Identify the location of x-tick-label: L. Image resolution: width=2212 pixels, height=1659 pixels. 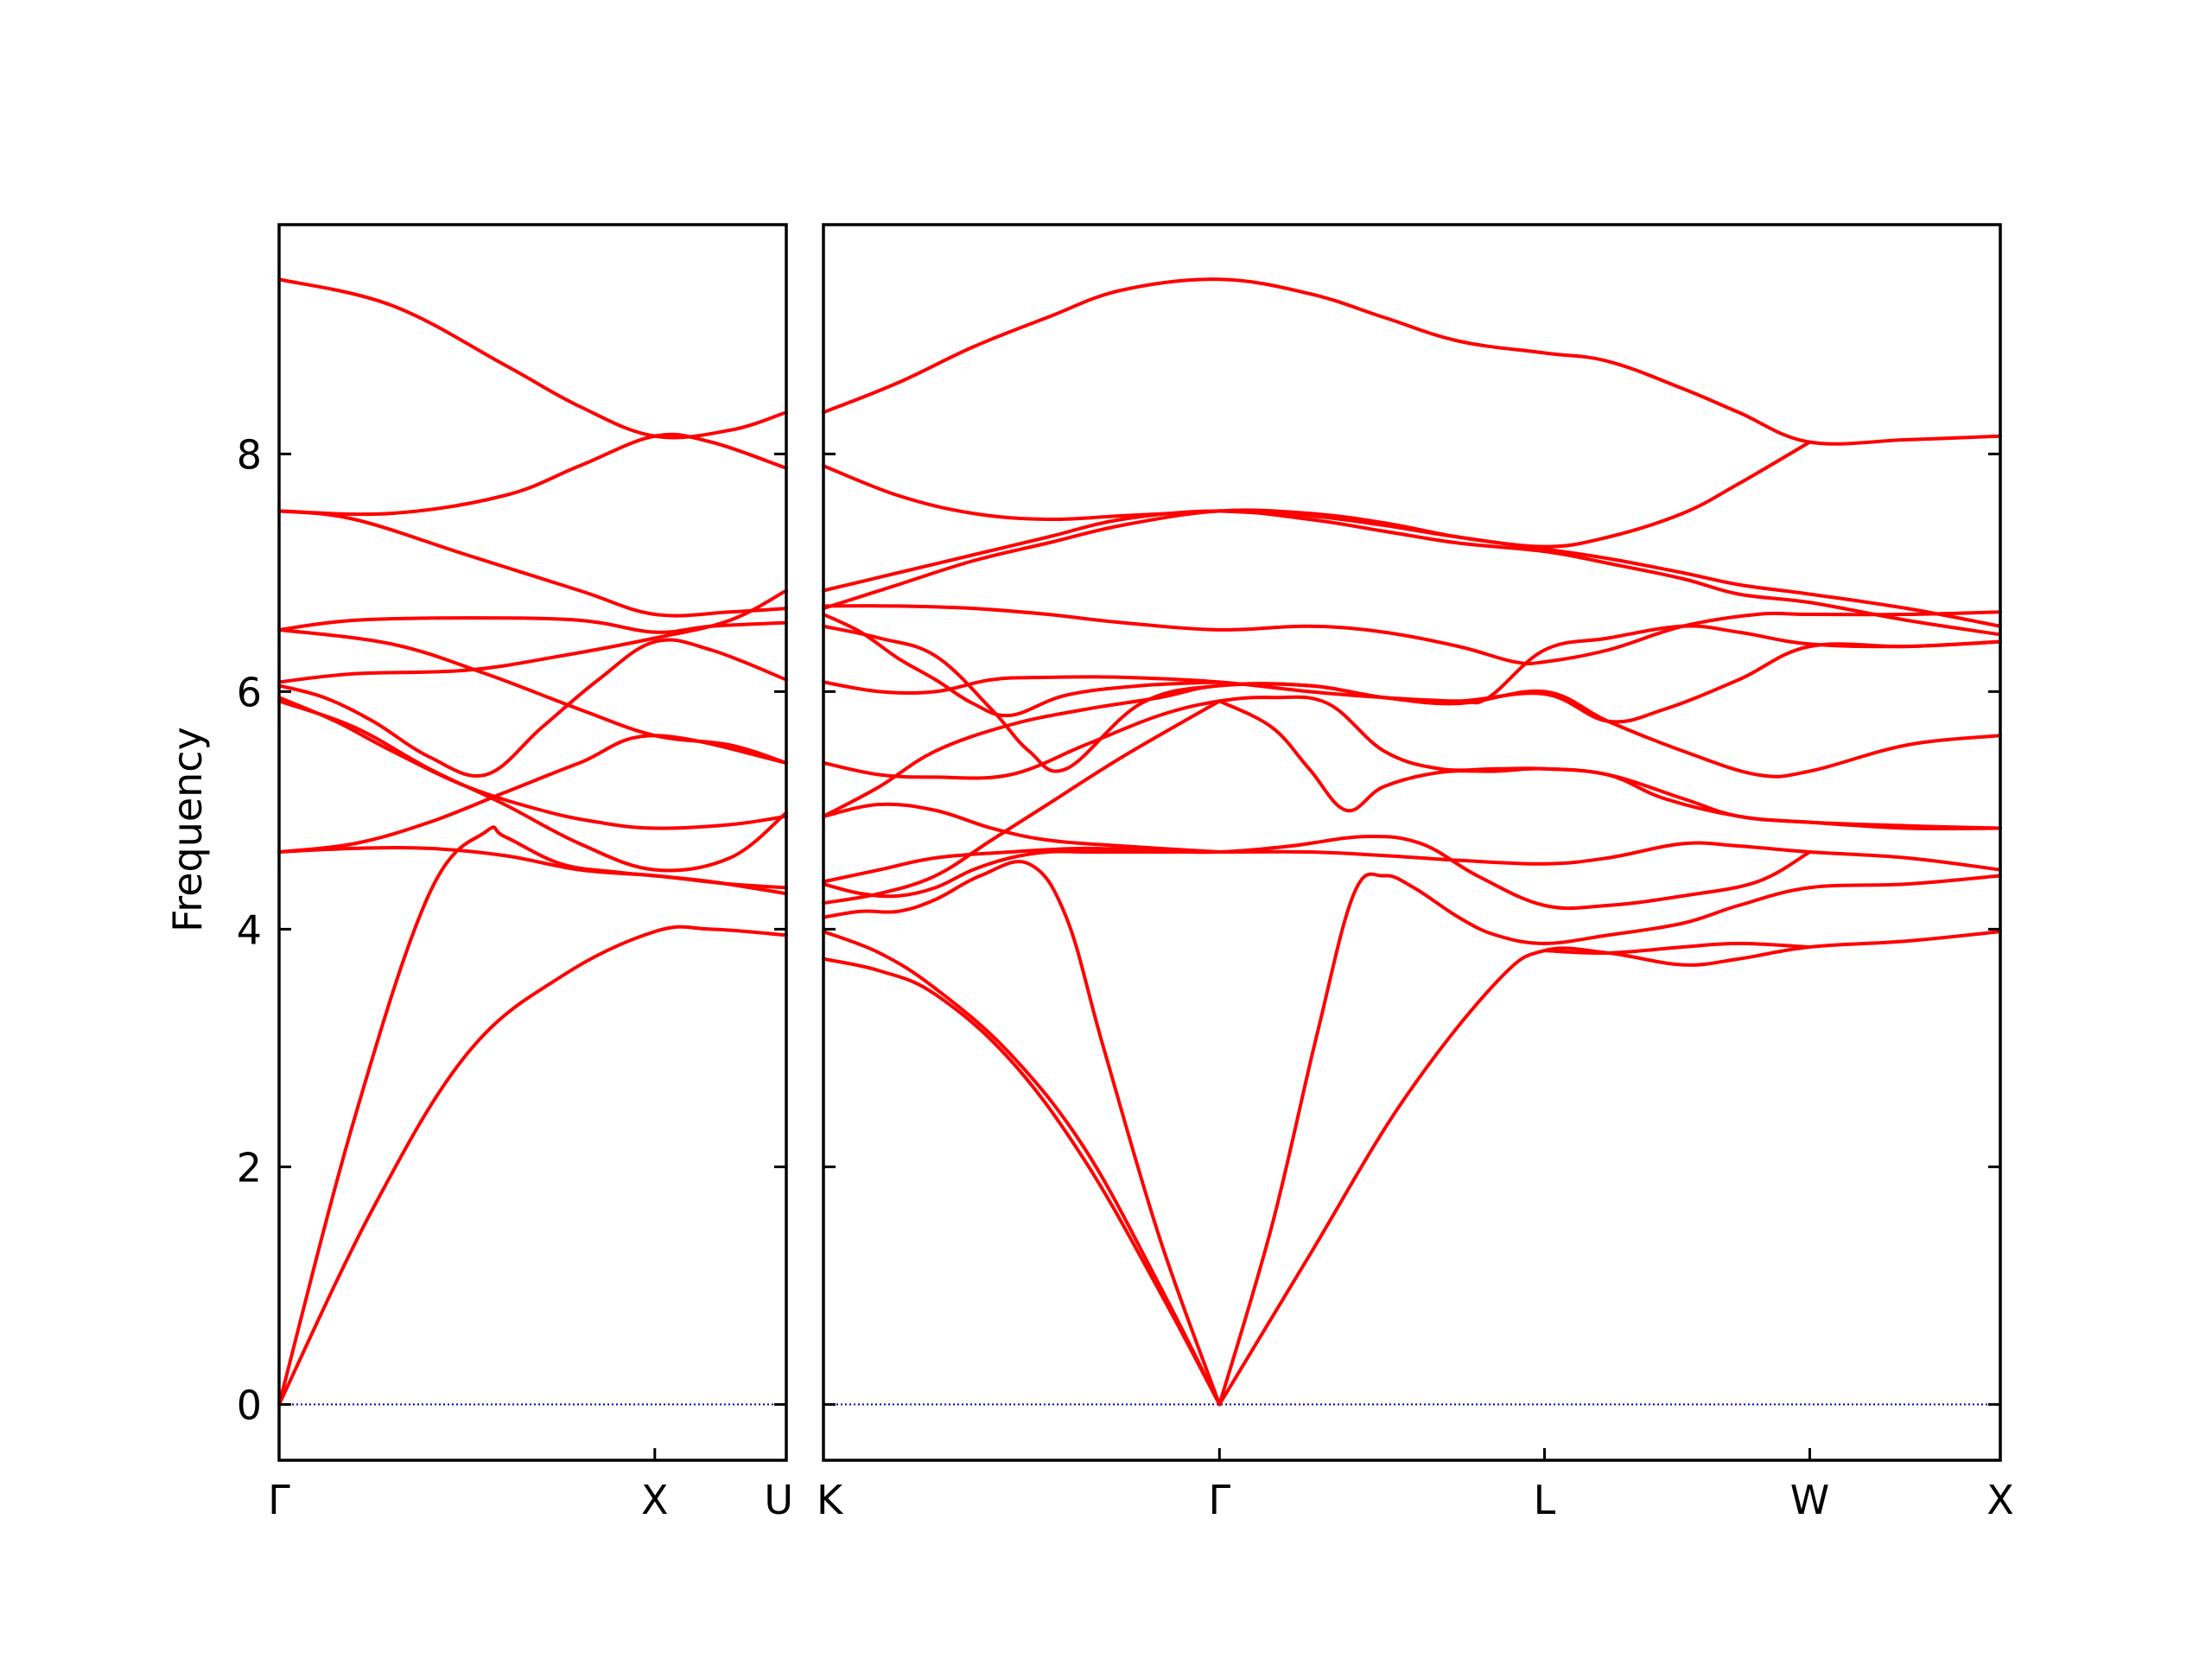
(1545, 1500).